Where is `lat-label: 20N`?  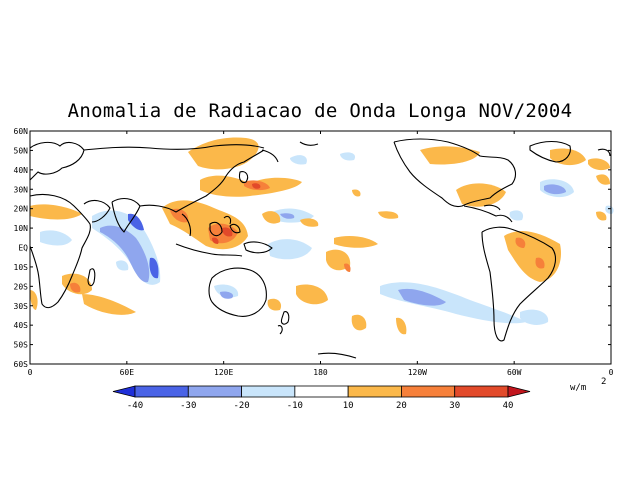
lat-label: 20N is located at coordinates (21, 209).